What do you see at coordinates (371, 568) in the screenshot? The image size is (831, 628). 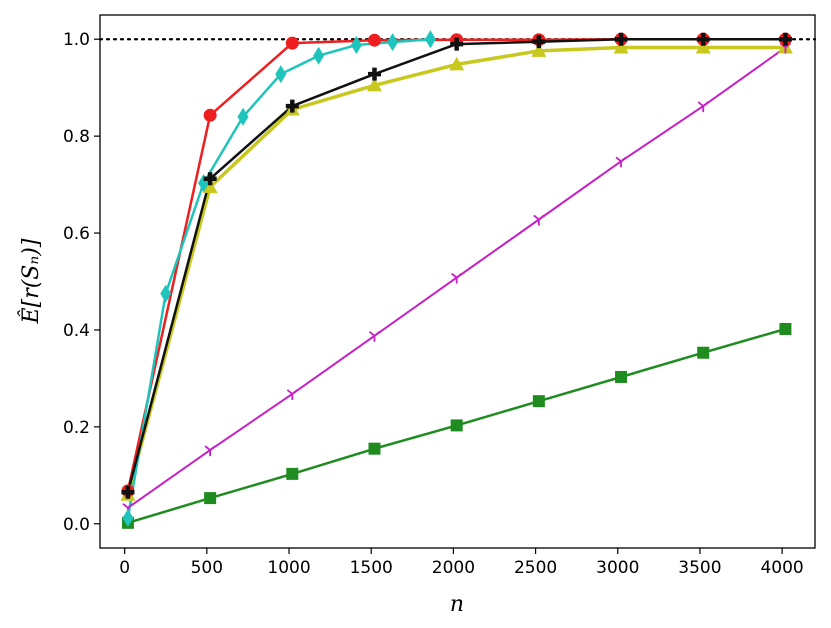 I see `x-tick-label: 1500` at bounding box center [371, 568].